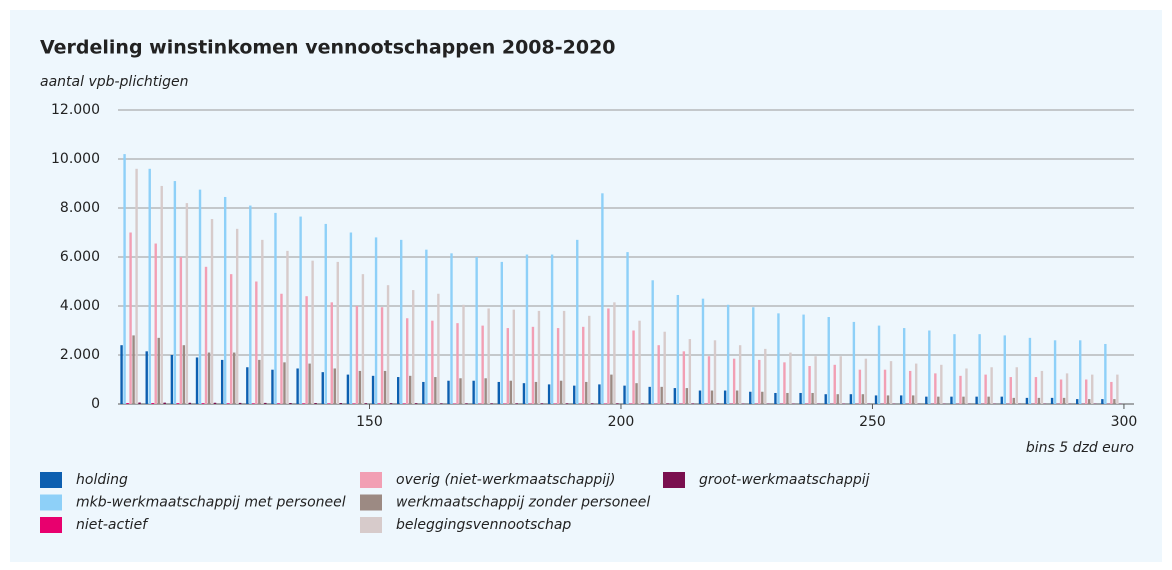 This screenshot has height=570, width=1172. I want to click on y-tick-label: 4.000, so click(80, 306).